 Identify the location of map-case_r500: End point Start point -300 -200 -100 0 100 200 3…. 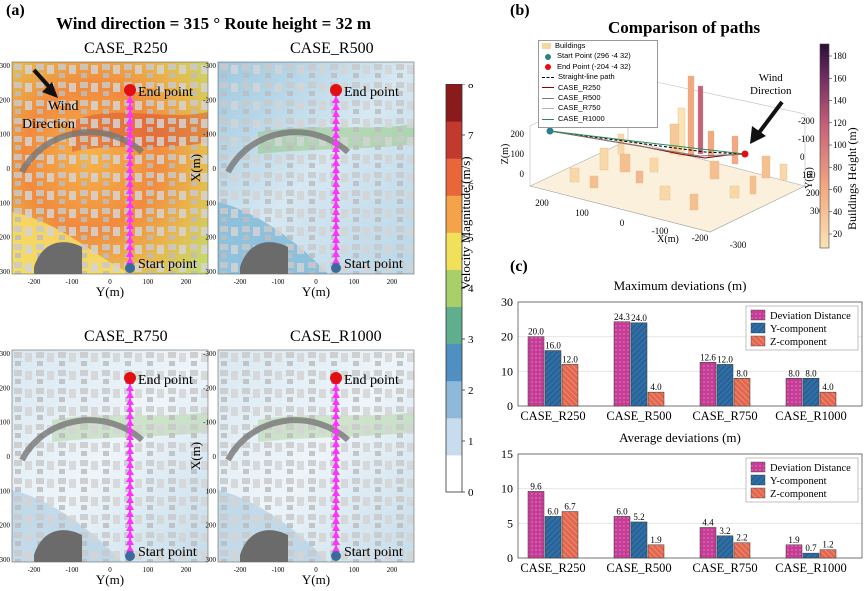
(301, 180).